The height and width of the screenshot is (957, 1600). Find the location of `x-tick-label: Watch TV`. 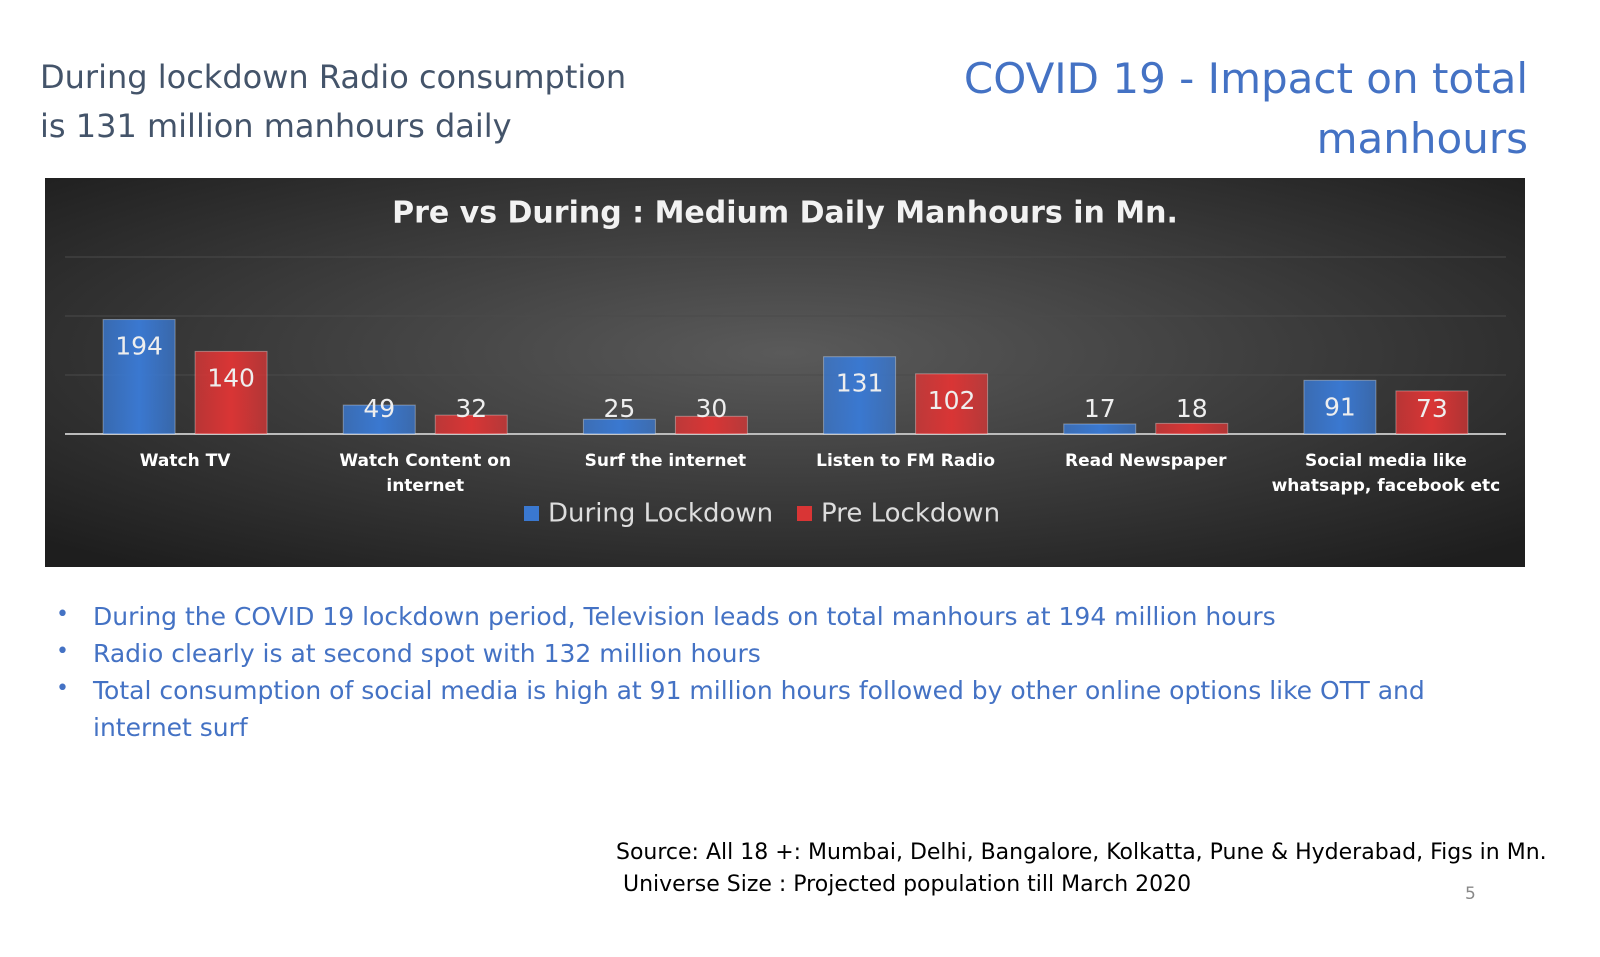

x-tick-label: Watch TV is located at coordinates (185, 461).